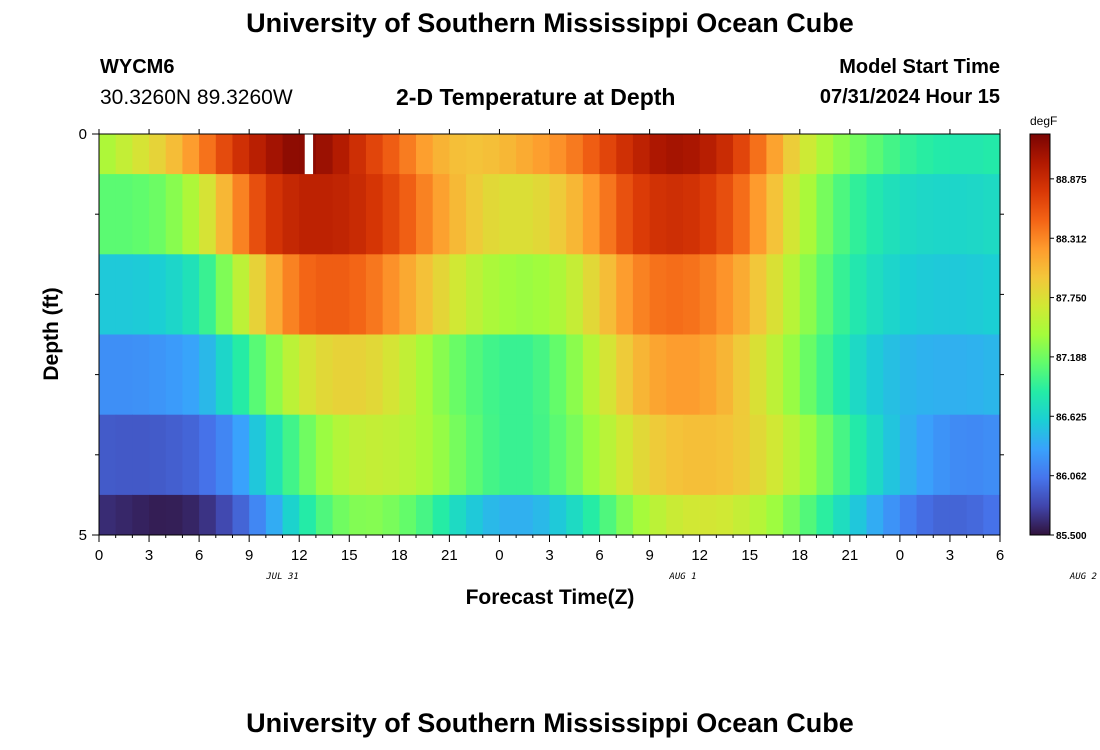 The width and height of the screenshot is (1100, 750). Describe the element at coordinates (749, 555) in the screenshot. I see `x-tick-label: 15` at that location.